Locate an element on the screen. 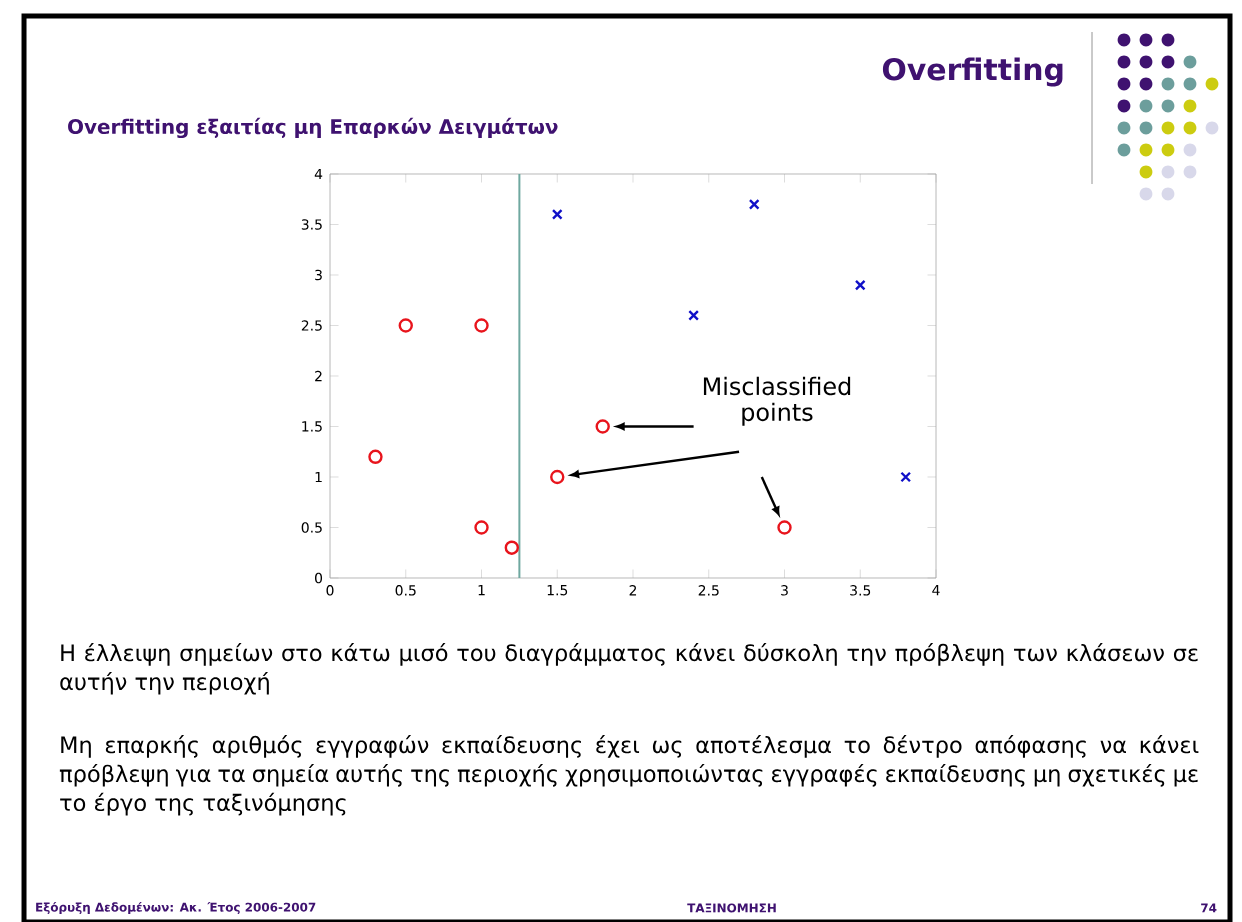 Image resolution: width=1242 pixels, height=922 pixels. chart-subtitle: Overfitting εξαιτίας μη Επαρκών Δειγμάτων is located at coordinates (313, 128).